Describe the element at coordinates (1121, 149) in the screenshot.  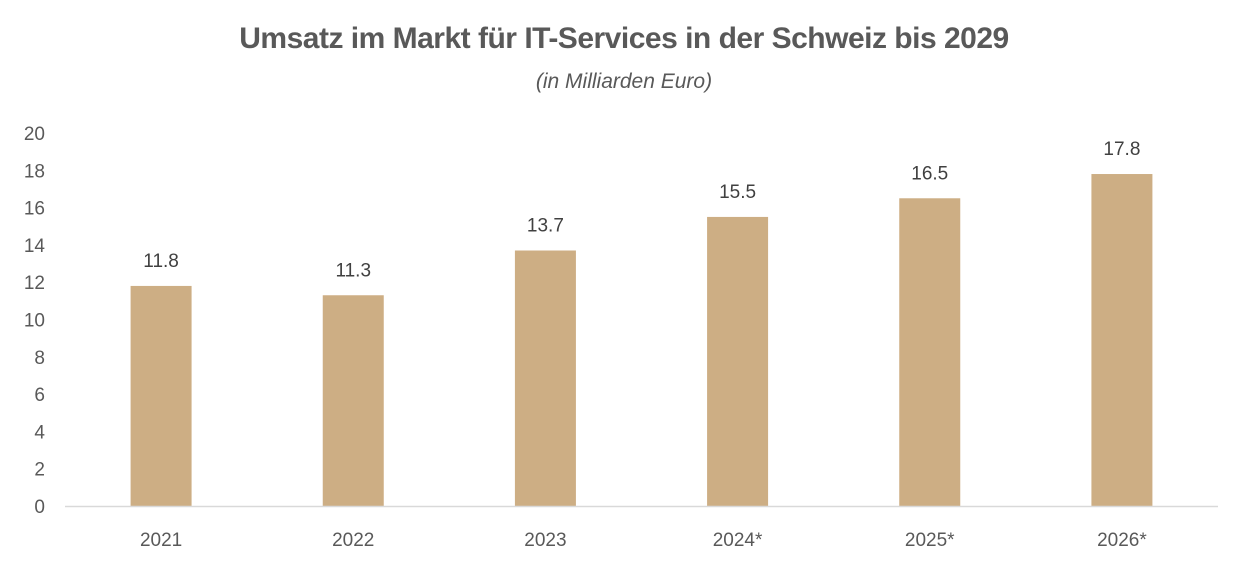
I see `data-label: 17.8` at that location.